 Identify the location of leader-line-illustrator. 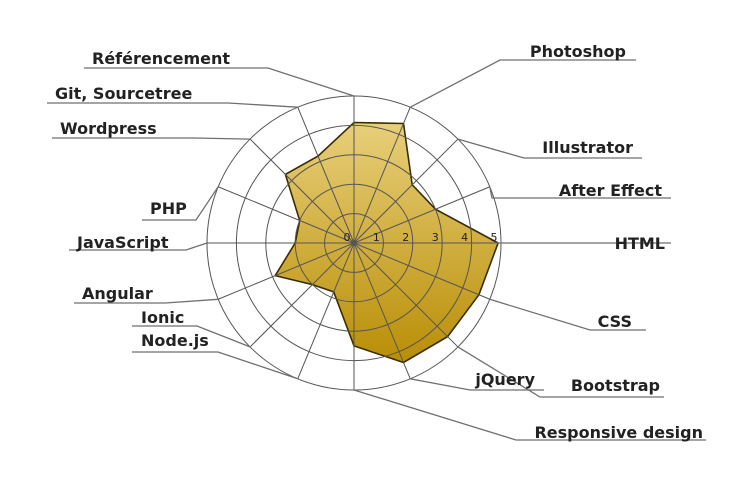
(549, 148).